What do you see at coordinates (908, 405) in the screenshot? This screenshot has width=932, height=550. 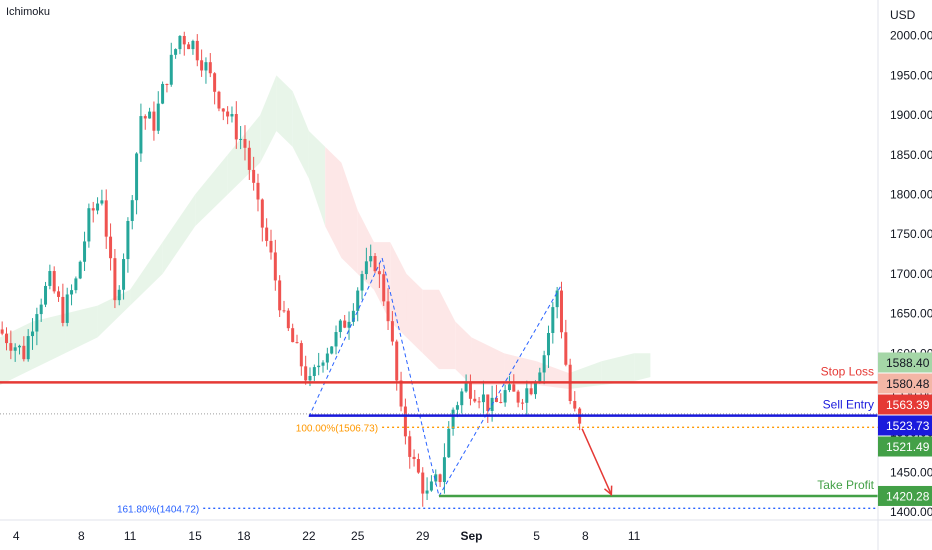 I see `tag-1563: 1563.39` at bounding box center [908, 405].